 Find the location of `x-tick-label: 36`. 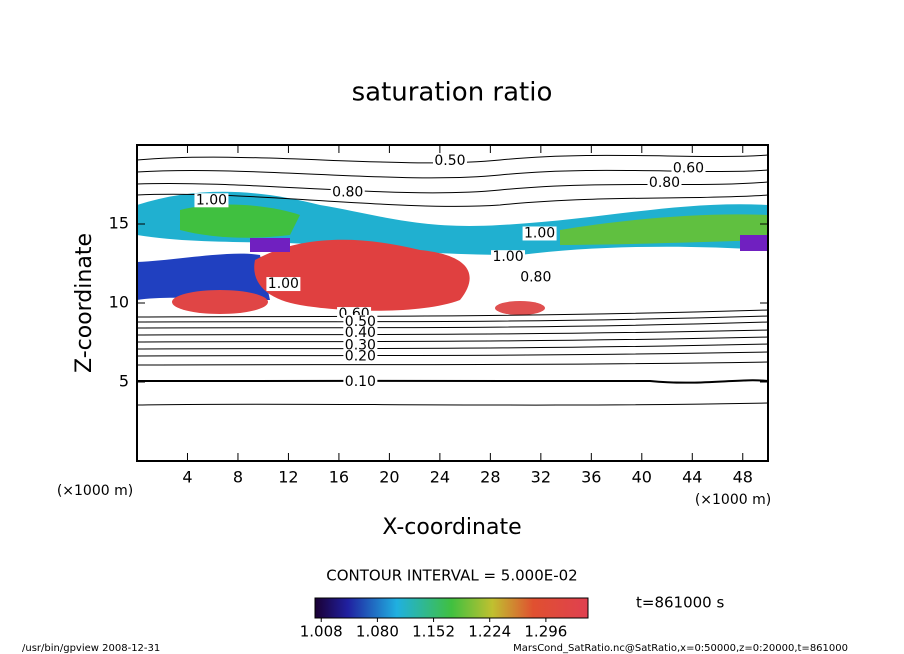

x-tick-label: 36 is located at coordinates (591, 477).